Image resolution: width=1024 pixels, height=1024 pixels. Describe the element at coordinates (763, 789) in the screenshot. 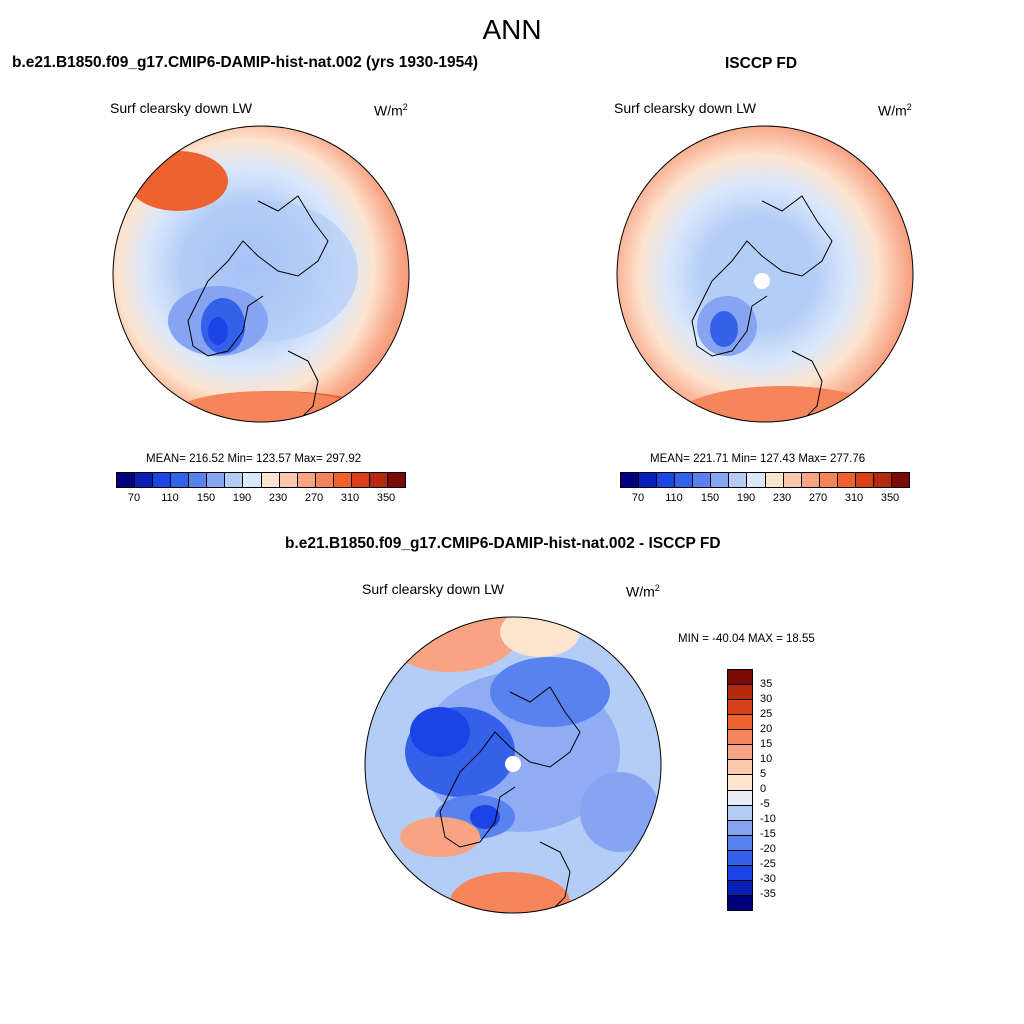

I see `colorbar-tick-label: 0` at that location.